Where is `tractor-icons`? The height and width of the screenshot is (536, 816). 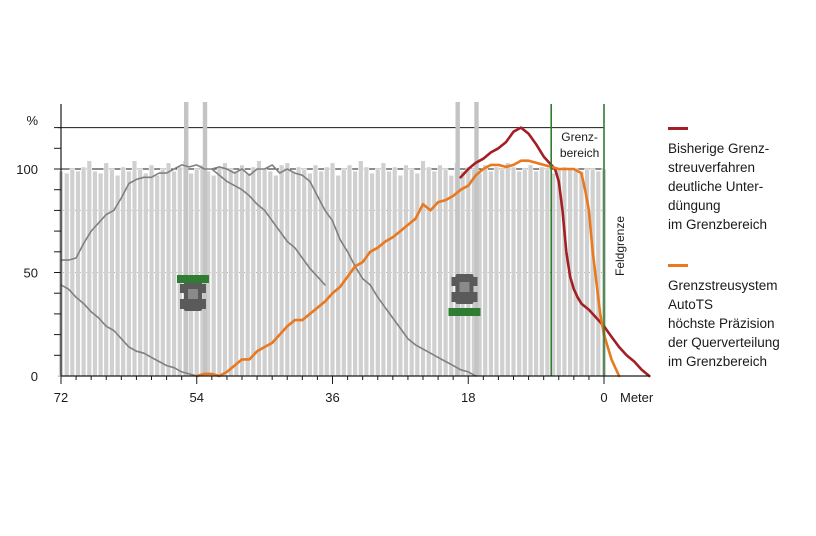
tractor-icons is located at coordinates (328, 295).